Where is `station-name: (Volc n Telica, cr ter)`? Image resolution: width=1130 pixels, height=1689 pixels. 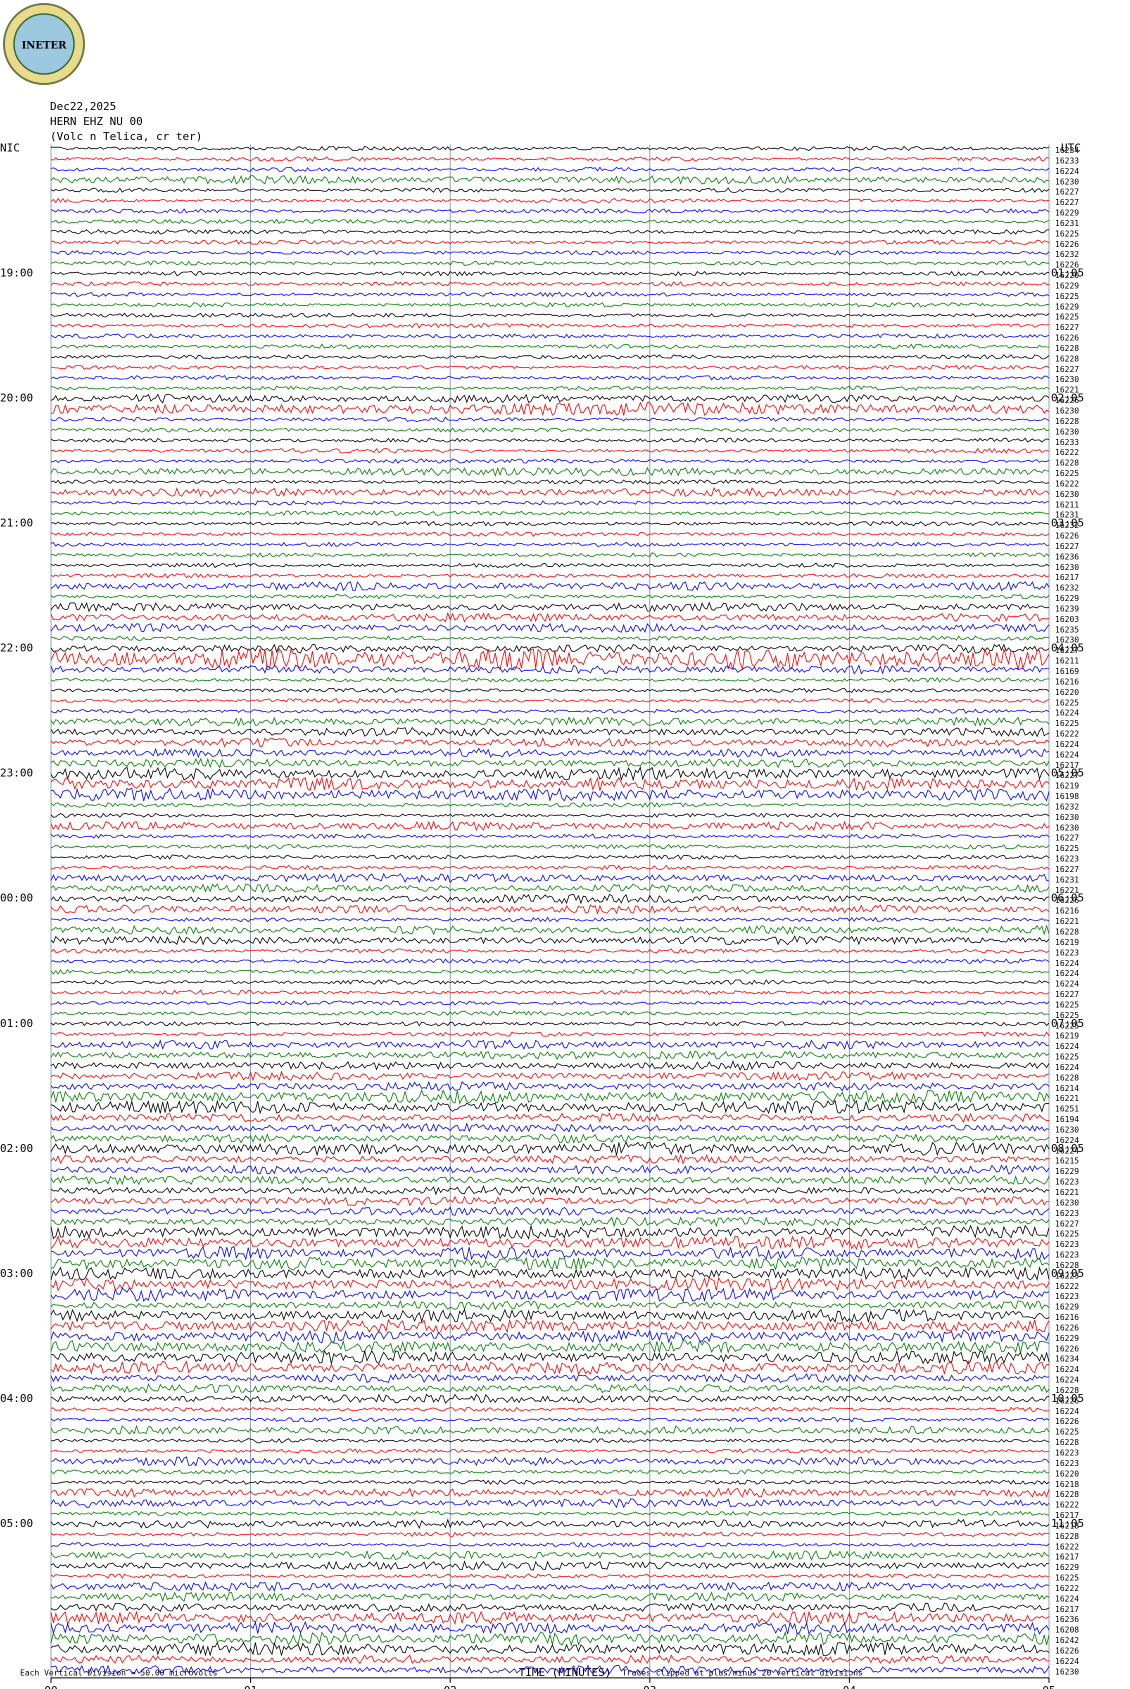 station-name: (Volc n Telica, cr ter) is located at coordinates (126, 136).